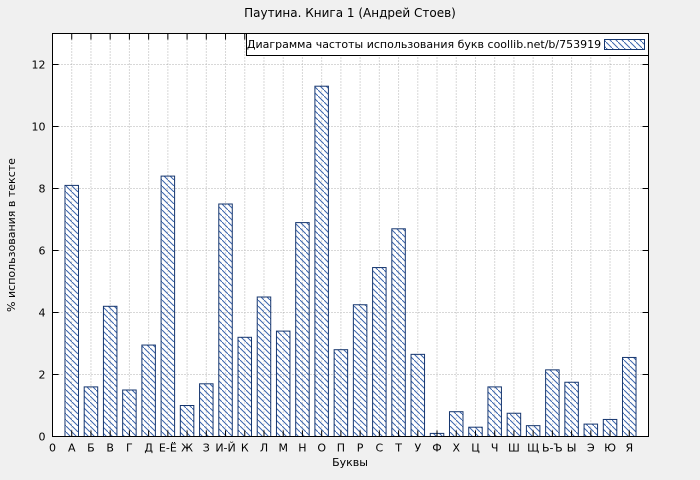 This screenshot has width=700, height=480. Describe the element at coordinates (91, 448) in the screenshot. I see `x-tick-label: Б` at that location.